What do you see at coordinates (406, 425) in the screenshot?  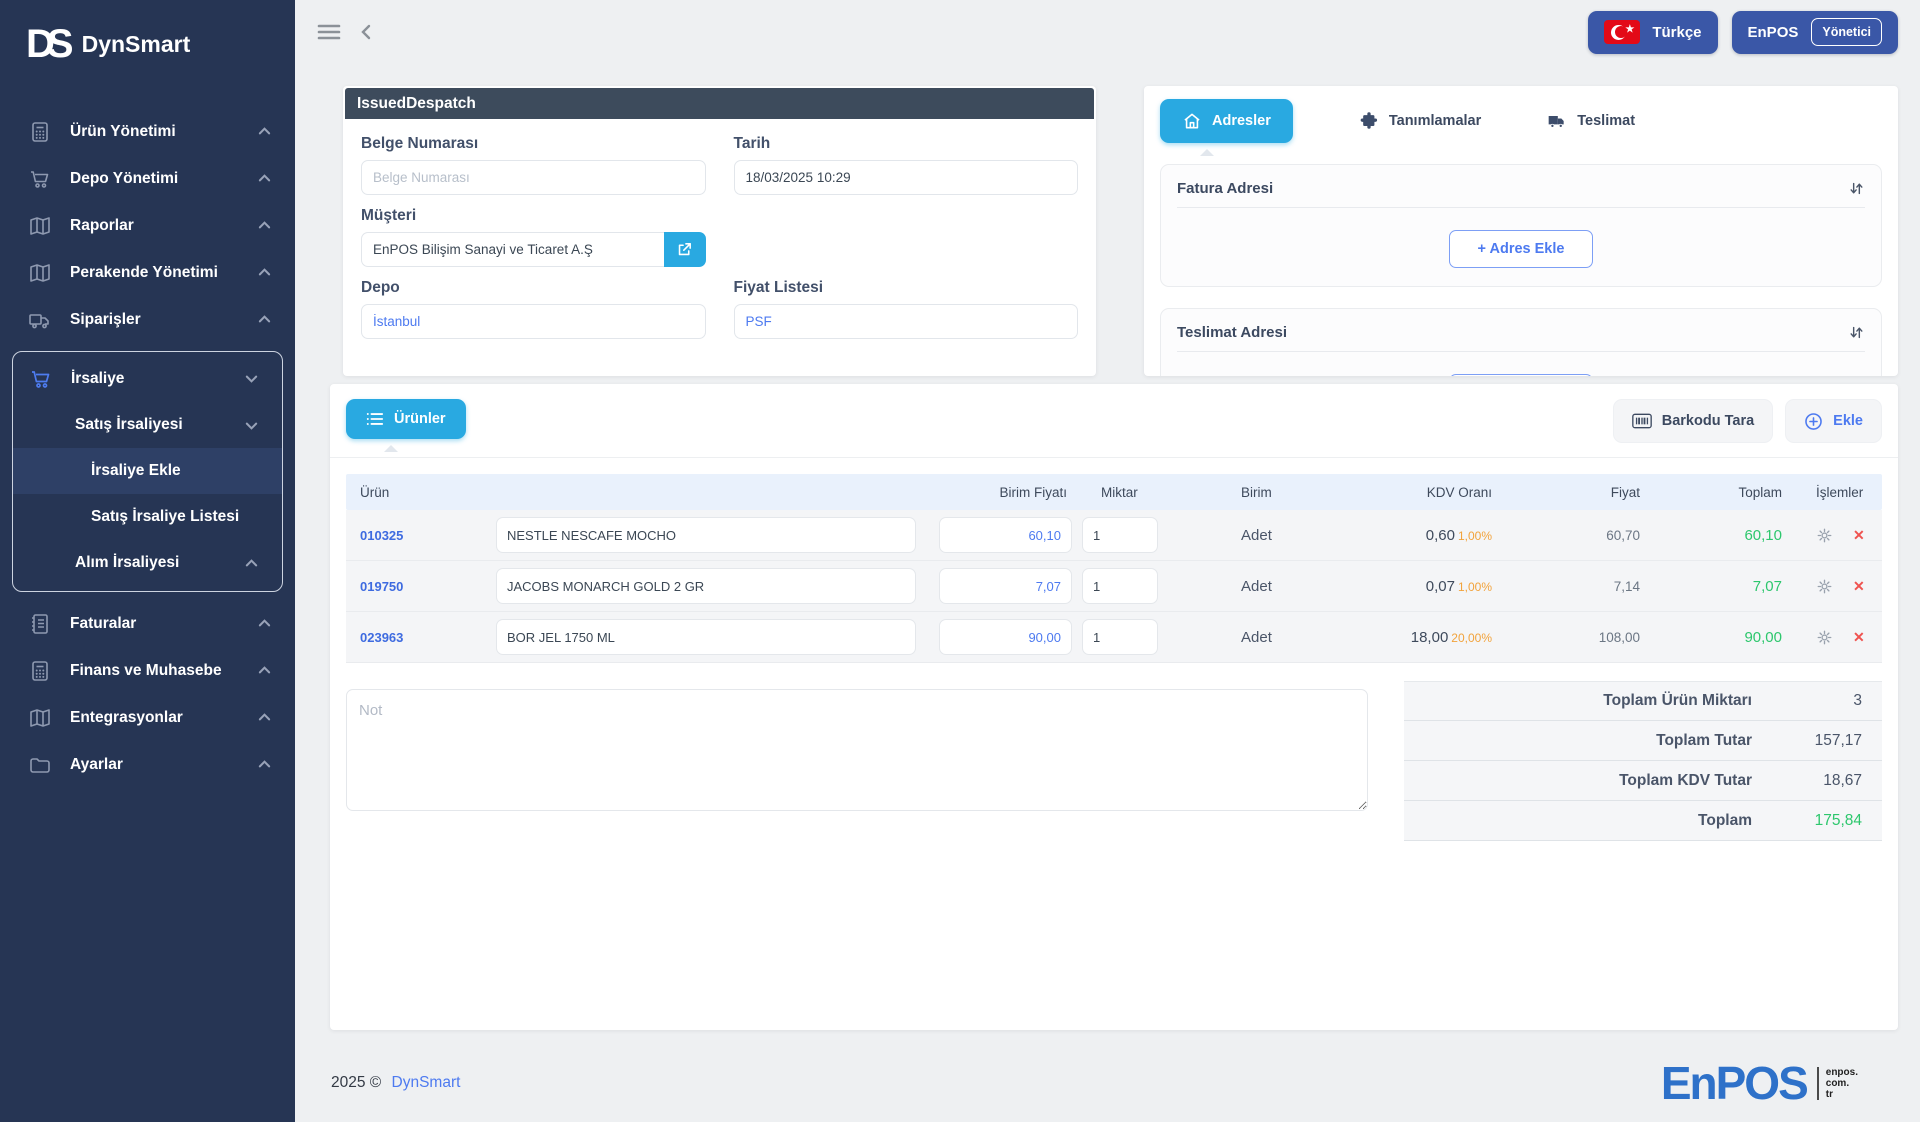 I see `urunler-section-button: Ürünler` at bounding box center [406, 425].